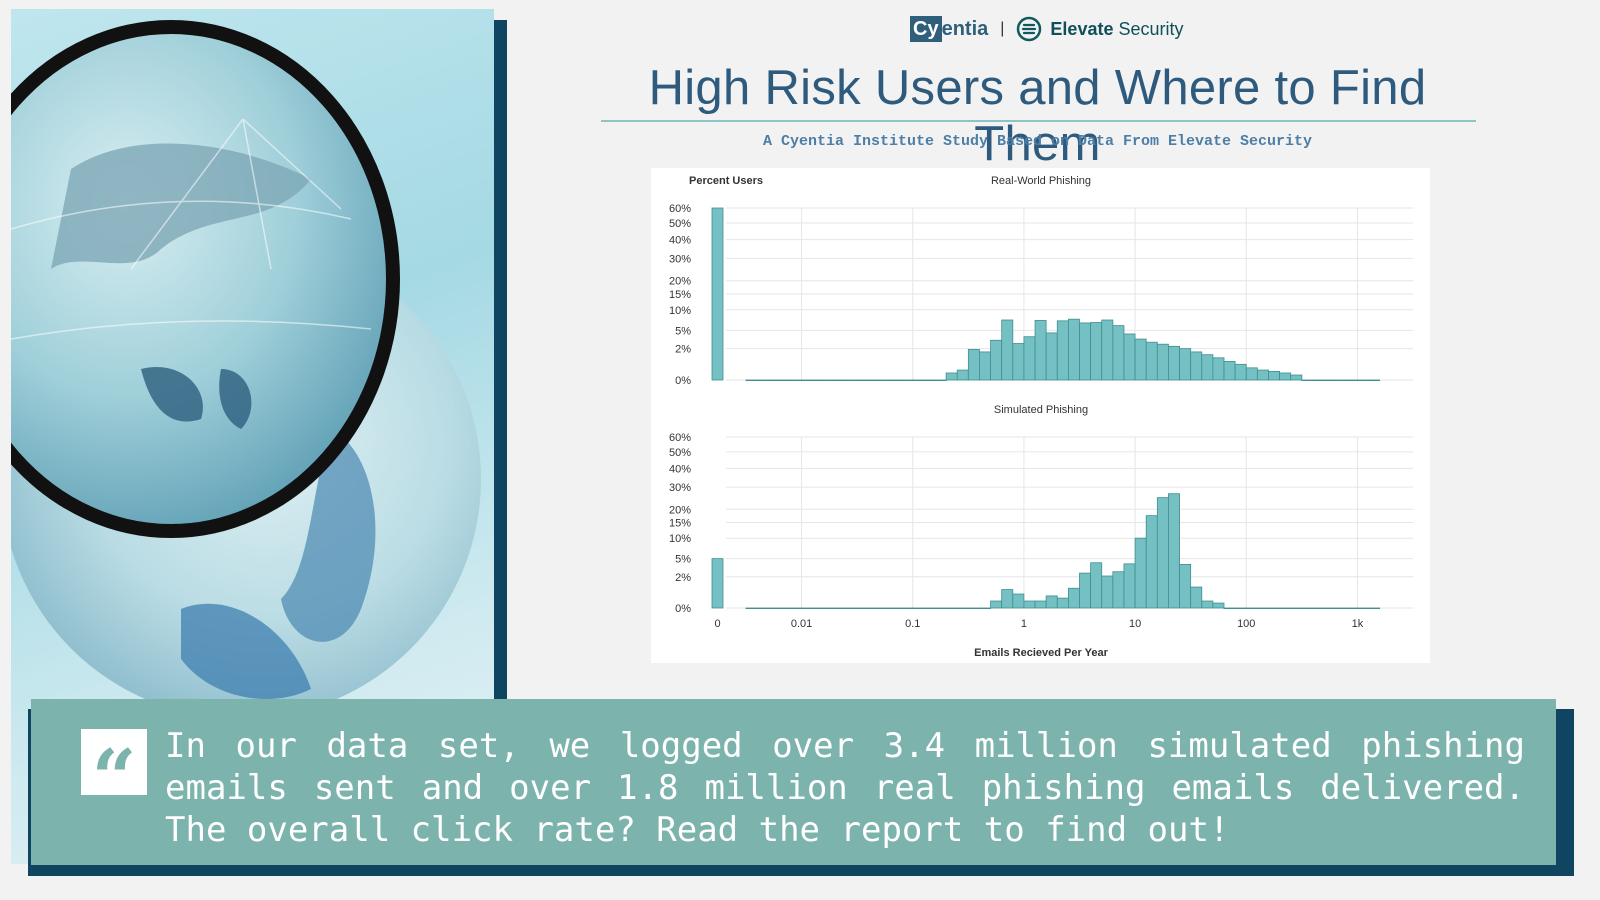 The width and height of the screenshot is (1600, 900). Describe the element at coordinates (1037, 116) in the screenshot. I see `page-title: High Risk Users and Where to Find Them` at that location.